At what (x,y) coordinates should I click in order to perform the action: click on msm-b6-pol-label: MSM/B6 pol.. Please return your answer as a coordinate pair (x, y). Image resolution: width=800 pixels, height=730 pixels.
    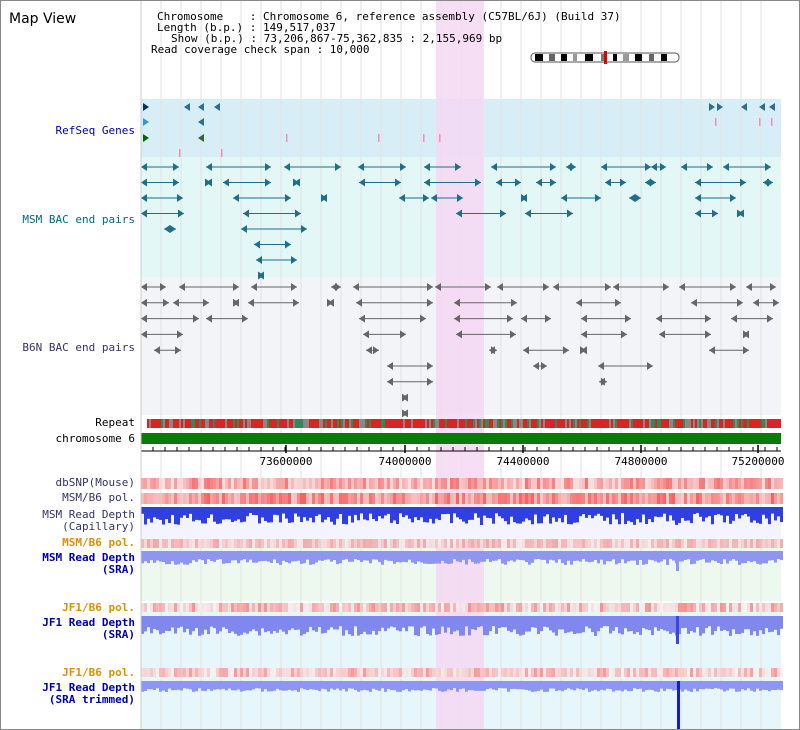
    Looking at the image, I should click on (98, 497).